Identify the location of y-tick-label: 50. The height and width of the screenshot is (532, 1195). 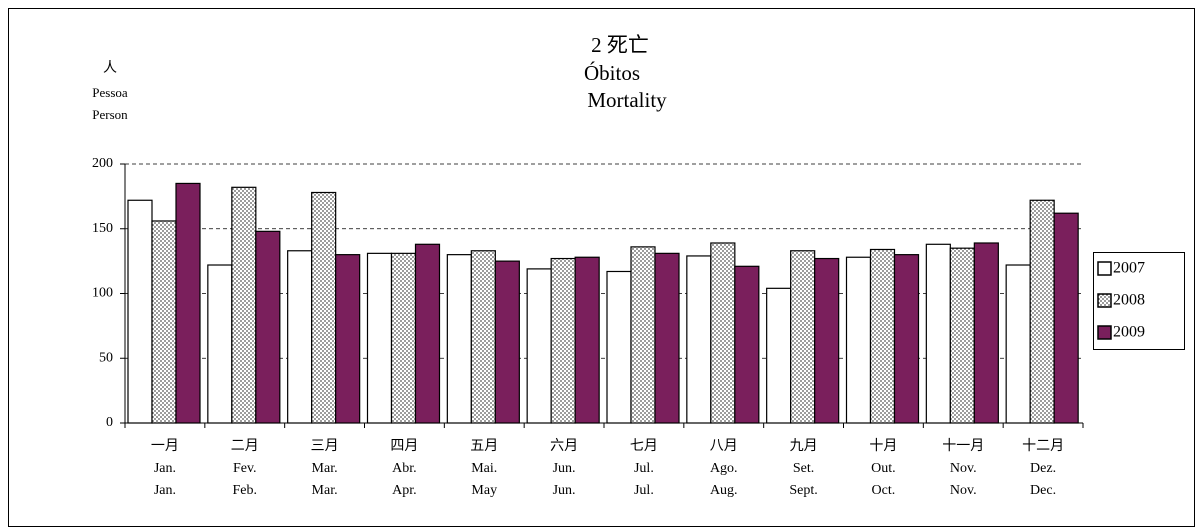
(106, 357).